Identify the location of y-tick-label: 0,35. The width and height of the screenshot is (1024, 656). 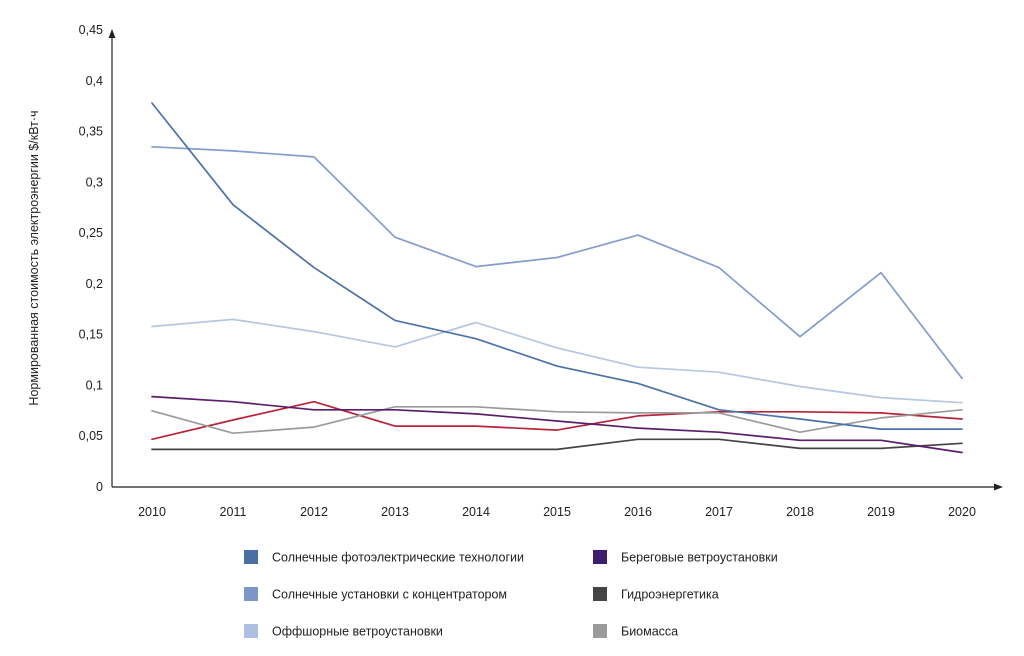
(91, 132).